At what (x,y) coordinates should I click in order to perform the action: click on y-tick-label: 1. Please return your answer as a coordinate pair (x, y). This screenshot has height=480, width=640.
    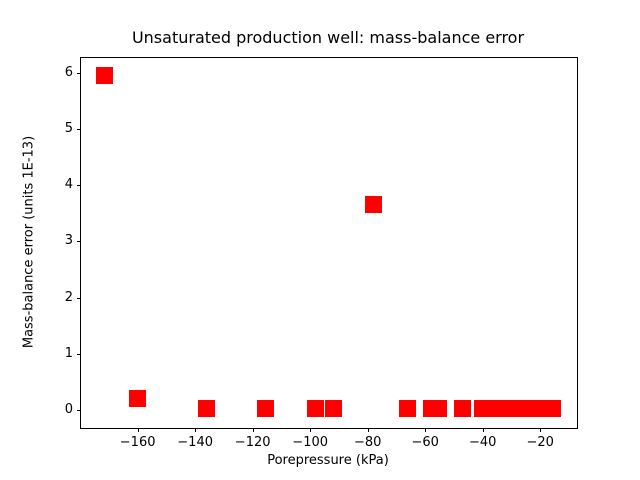
    Looking at the image, I should click on (68, 353).